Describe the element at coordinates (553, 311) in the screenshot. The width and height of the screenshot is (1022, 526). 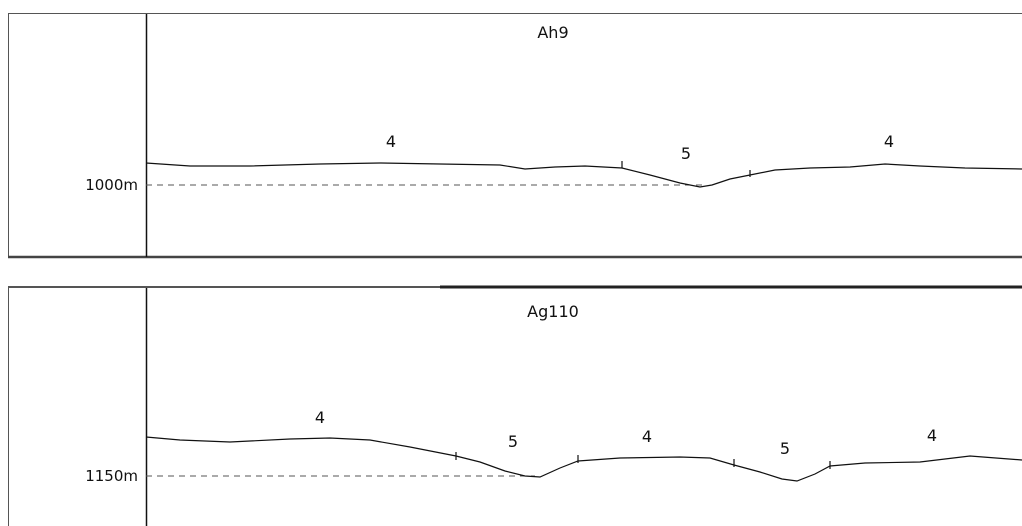
I see `panel-title: Ag110` at that location.